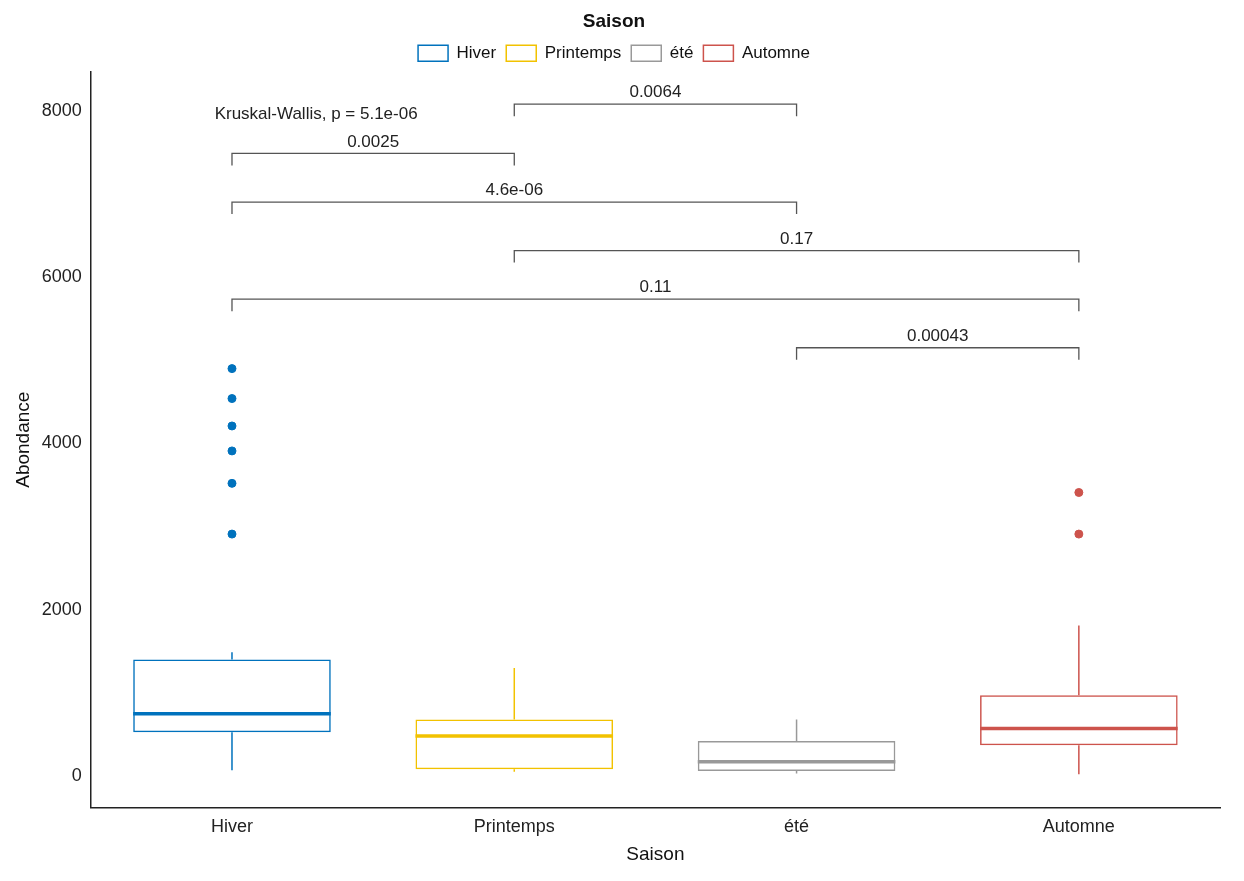 This screenshot has height=881, width=1244. What do you see at coordinates (583, 52) in the screenshot?
I see `legend-label: Printemps` at bounding box center [583, 52].